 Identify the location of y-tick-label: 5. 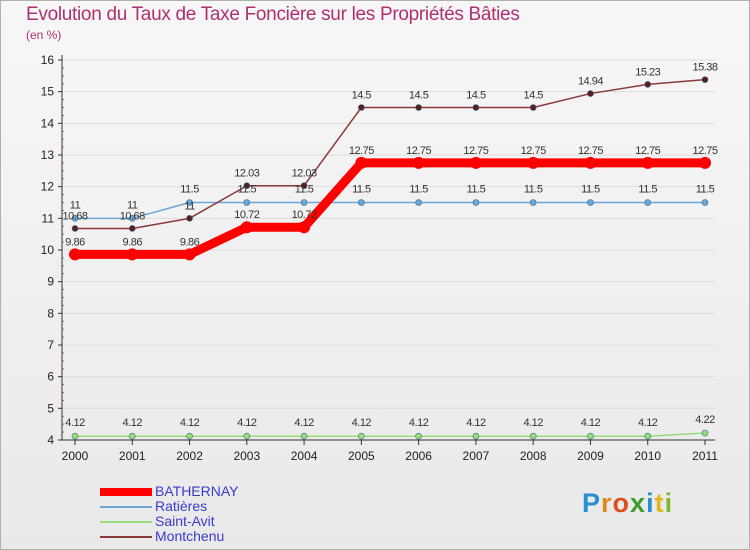
(50, 408).